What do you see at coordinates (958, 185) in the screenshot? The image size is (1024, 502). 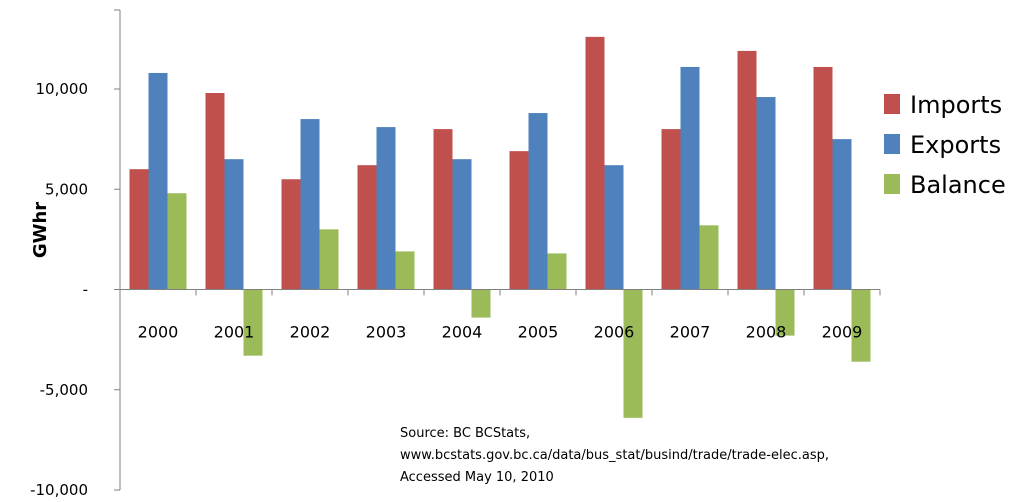 I see `legend-label-balance: Balance` at bounding box center [958, 185].